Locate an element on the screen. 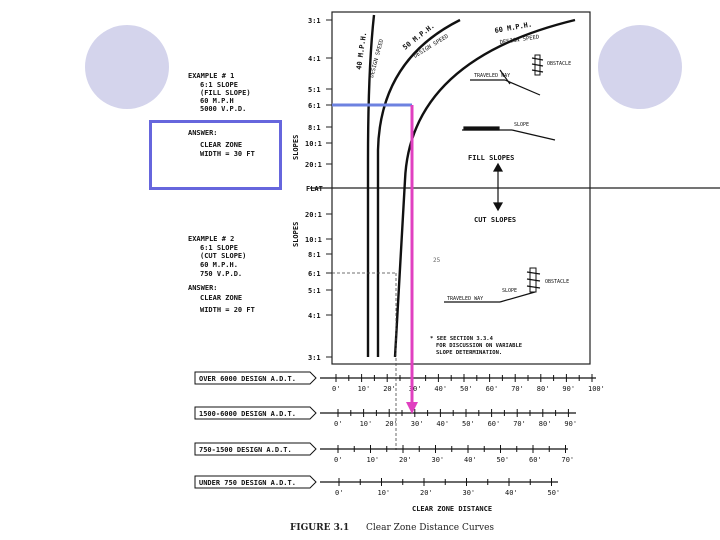  obstacle-label: OBSTACLE is located at coordinates (559, 64).